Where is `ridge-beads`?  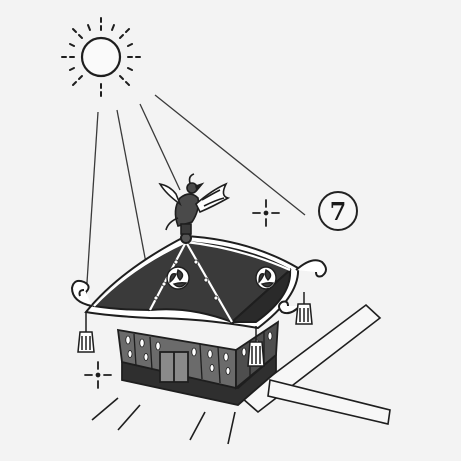 ridge-beads is located at coordinates (186, 280).